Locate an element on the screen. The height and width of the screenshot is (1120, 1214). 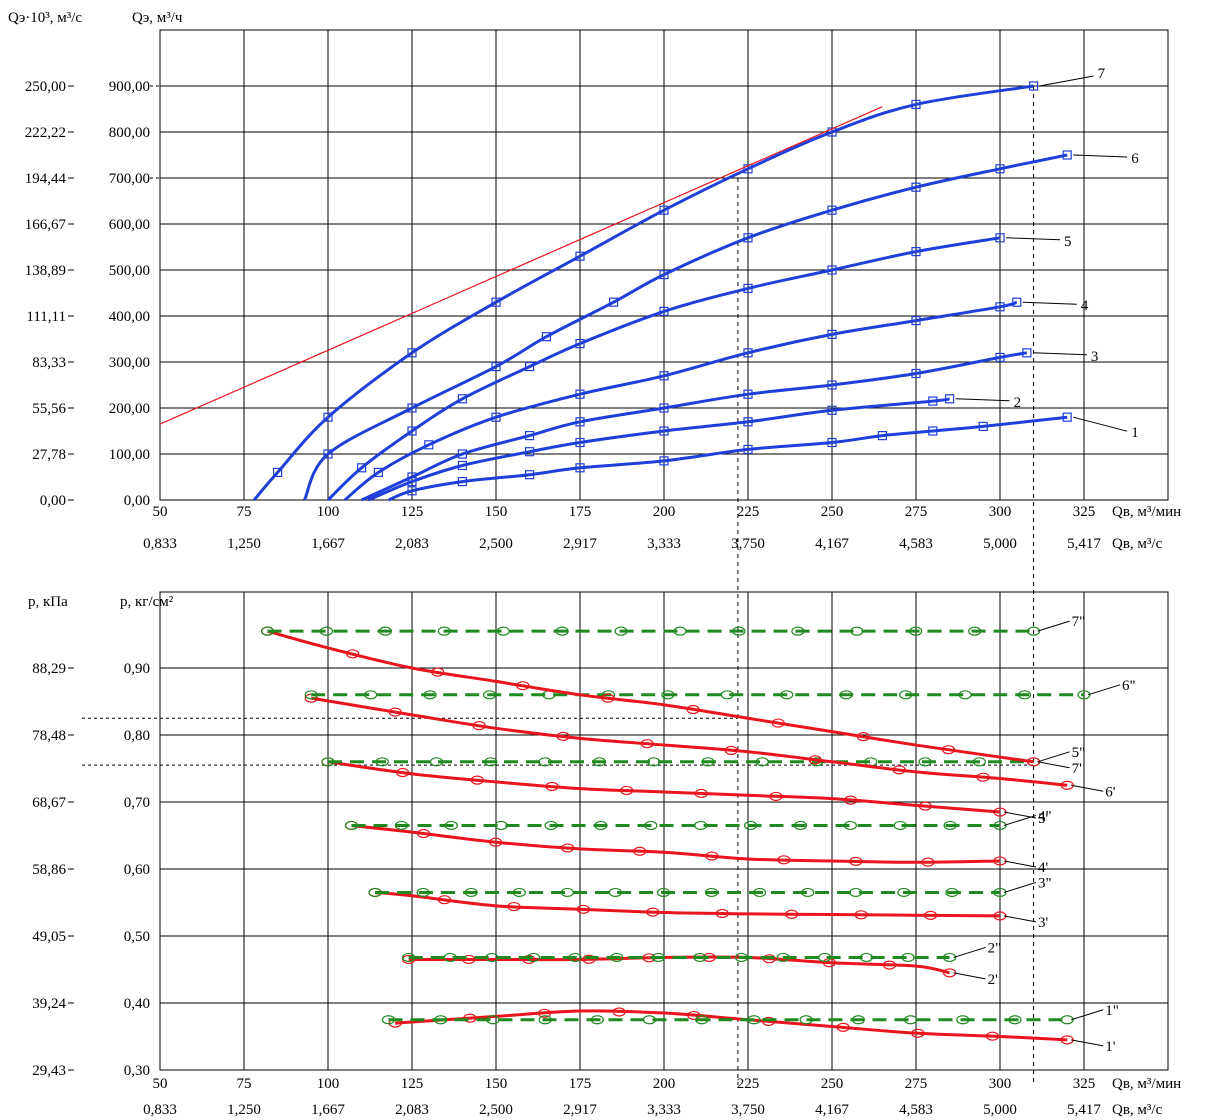
bottom-x-tick-bottom: 3,750 is located at coordinates (748, 1110).